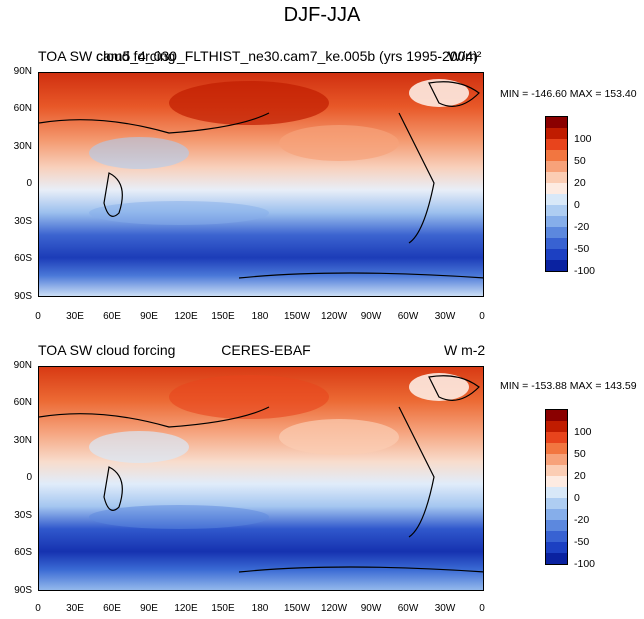 The height and width of the screenshot is (619, 644). What do you see at coordinates (465, 56) in the screenshot?
I see `panel-units-label: W/m²` at bounding box center [465, 56].